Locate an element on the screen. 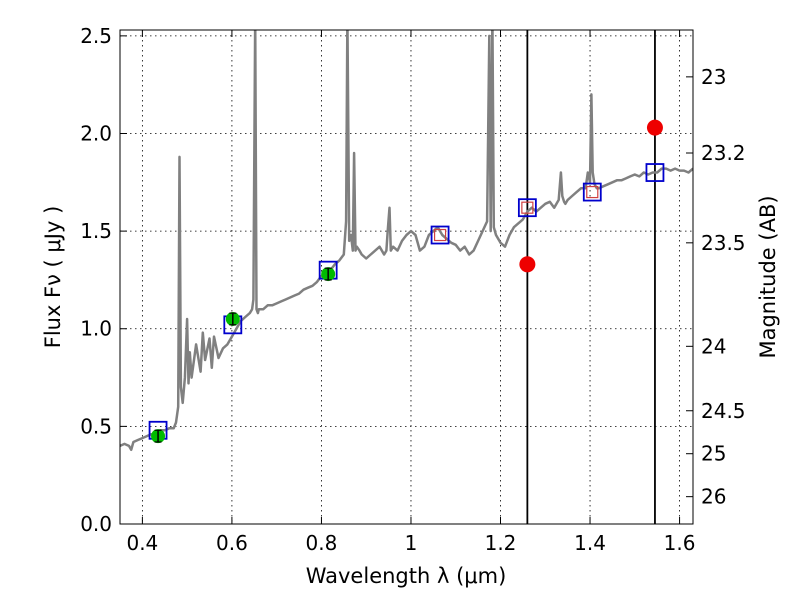  y2-tick-label: 23.2 is located at coordinates (723, 153).